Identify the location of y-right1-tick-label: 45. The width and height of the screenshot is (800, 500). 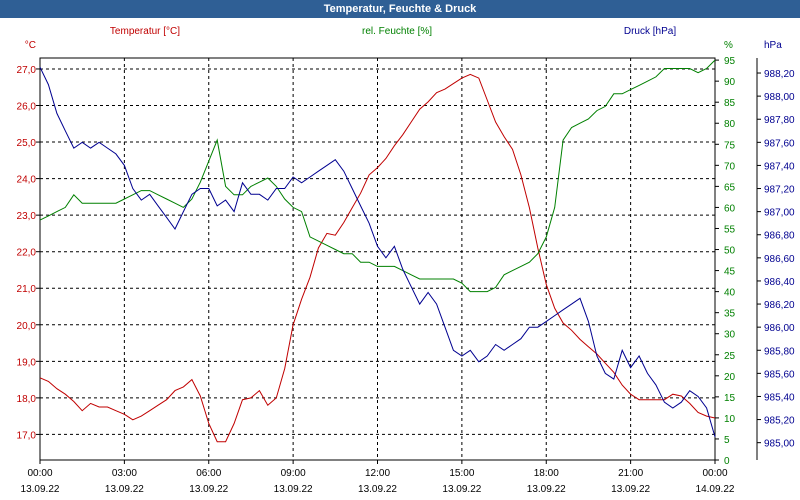
(730, 272).